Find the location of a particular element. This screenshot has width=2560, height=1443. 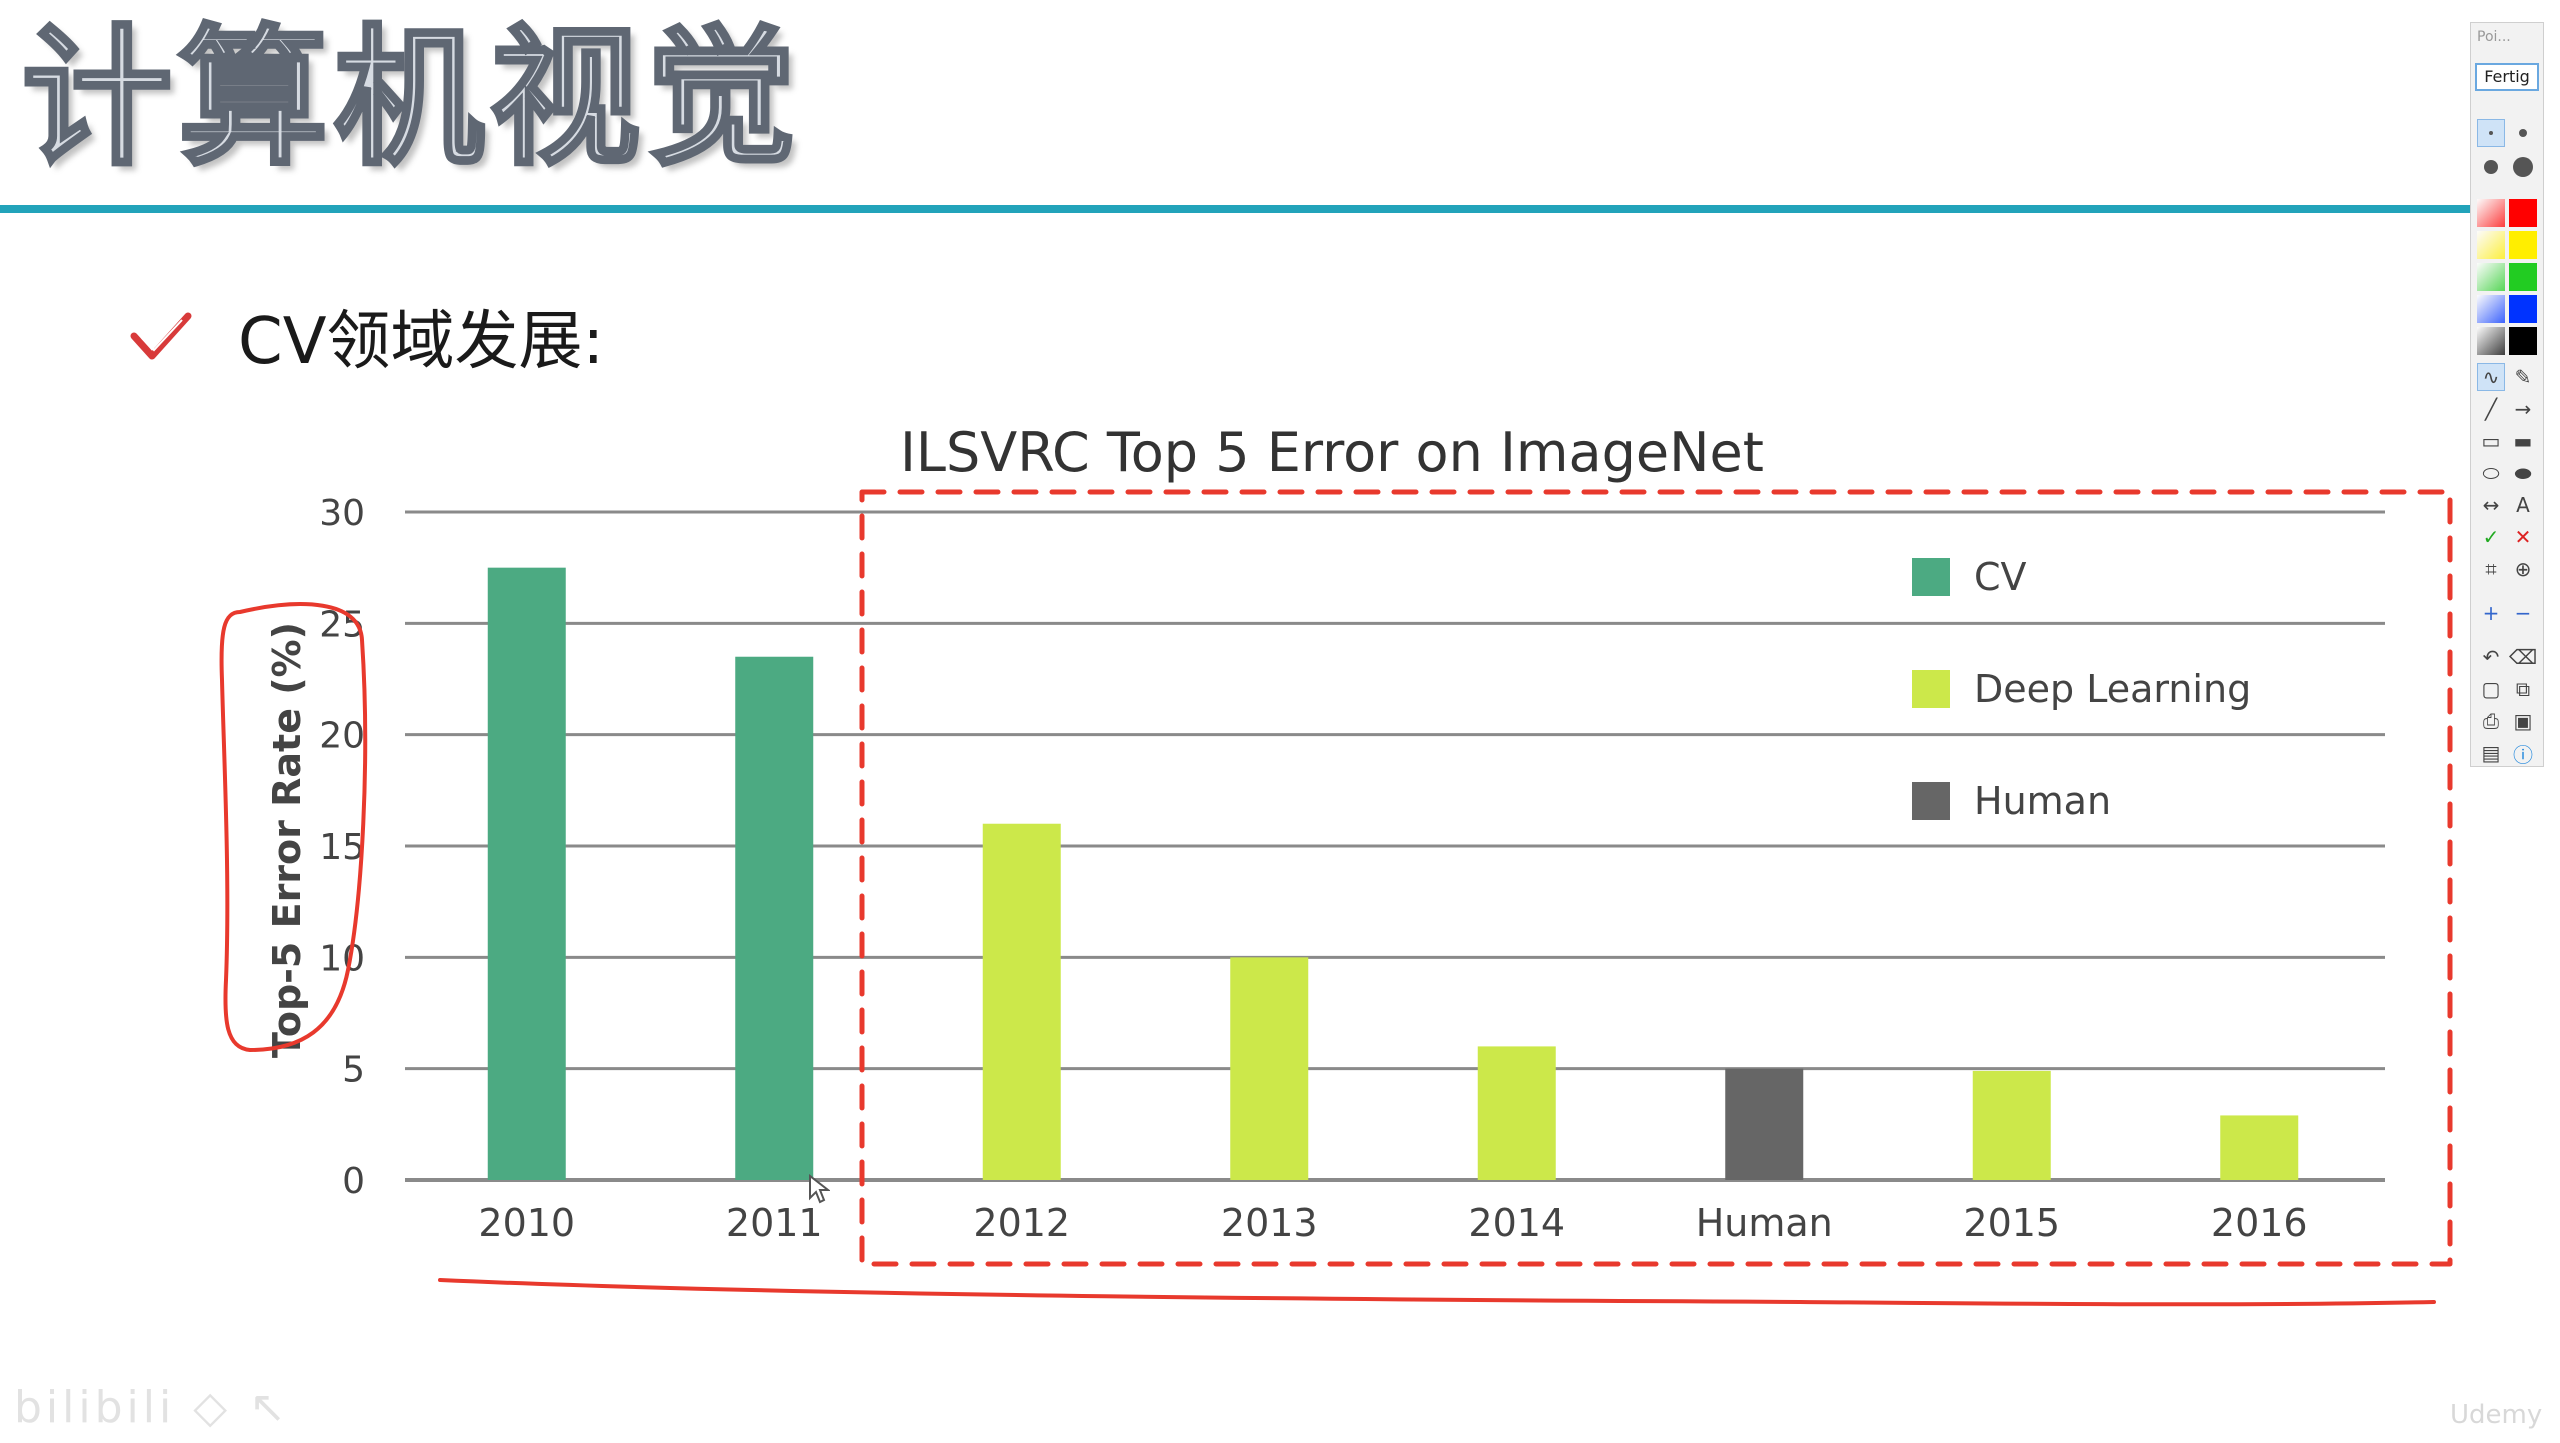

info-tool-button: ⓘ is located at coordinates (2523, 753).